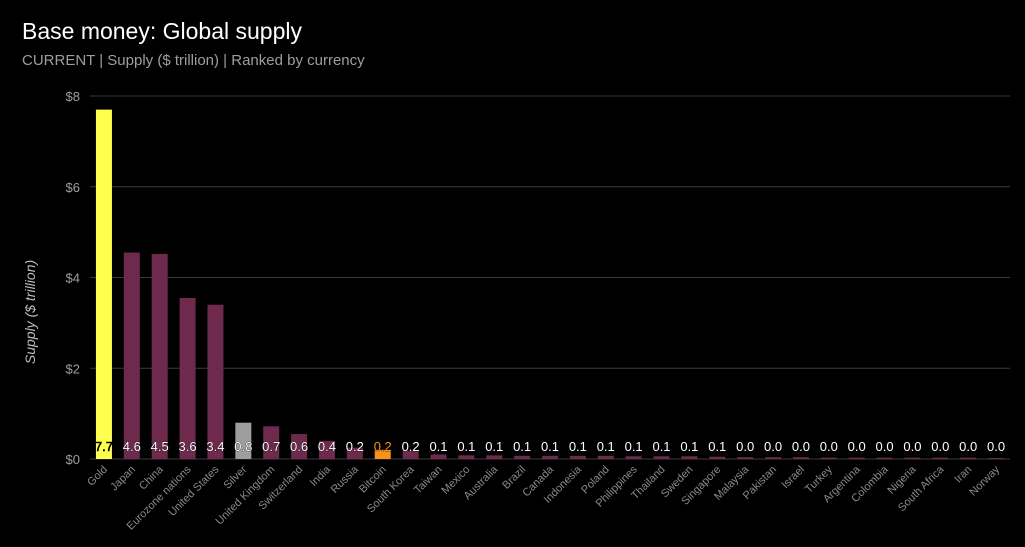 This screenshot has height=547, width=1025. Describe the element at coordinates (188, 446) in the screenshot. I see `data-label: 3.6` at that location.